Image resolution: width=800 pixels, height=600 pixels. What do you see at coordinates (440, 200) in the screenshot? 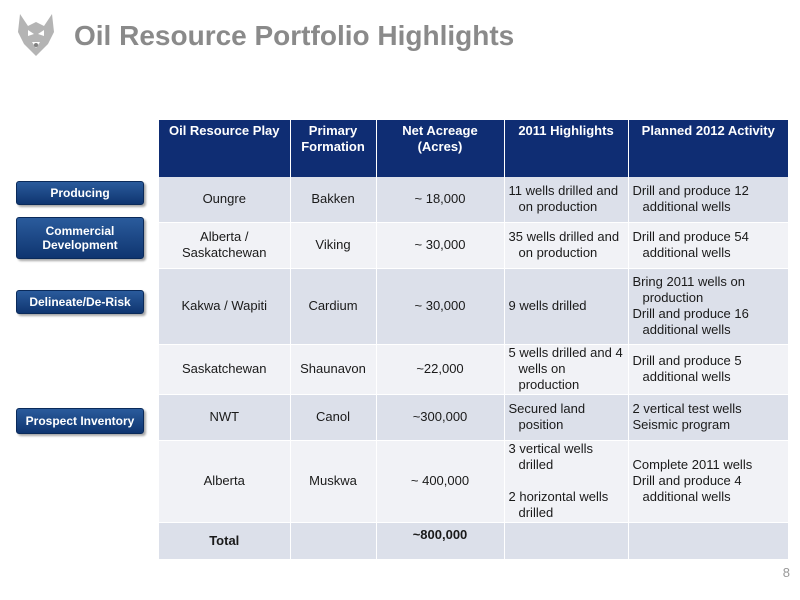
I see `cell-acreage: ~ 18,000` at bounding box center [440, 200].